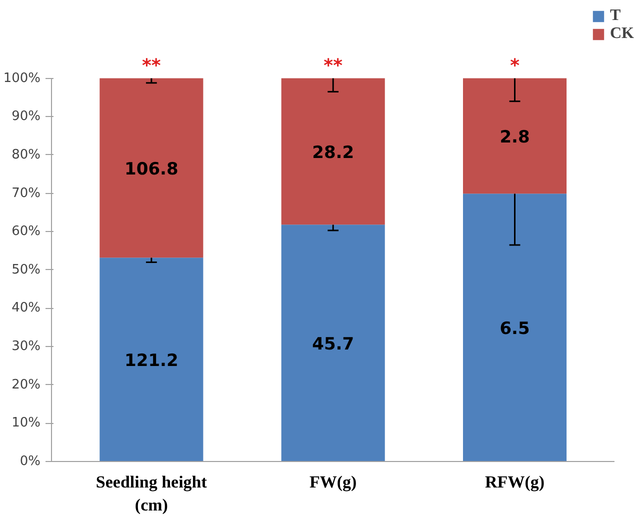 Image resolution: width=641 pixels, height=517 pixels. What do you see at coordinates (26, 308) in the screenshot?
I see `y-tick-label: 40%` at bounding box center [26, 308].